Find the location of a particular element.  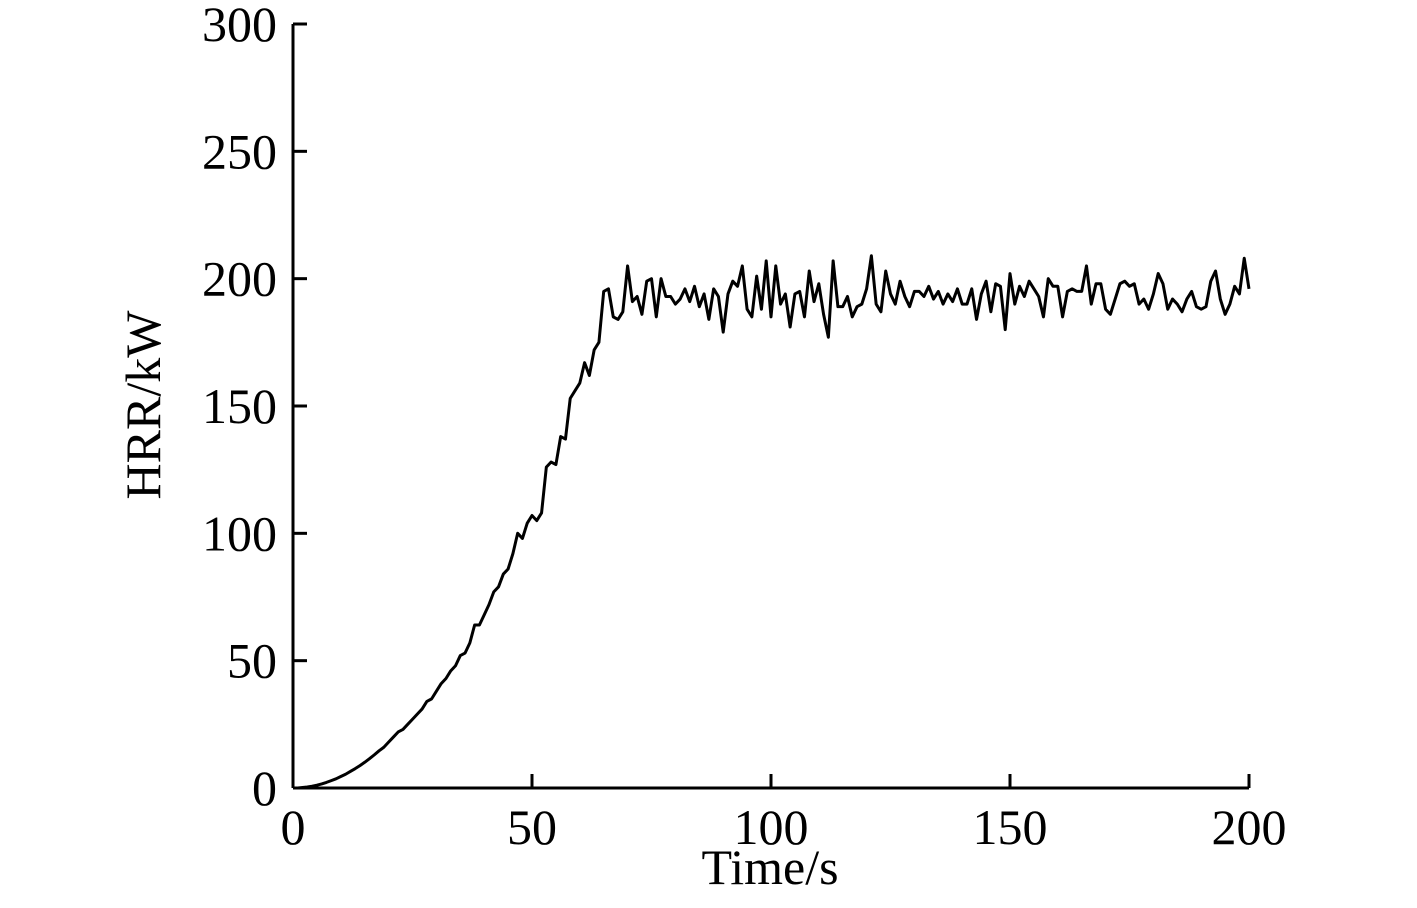

y-tick-label: 150 is located at coordinates (239, 406).